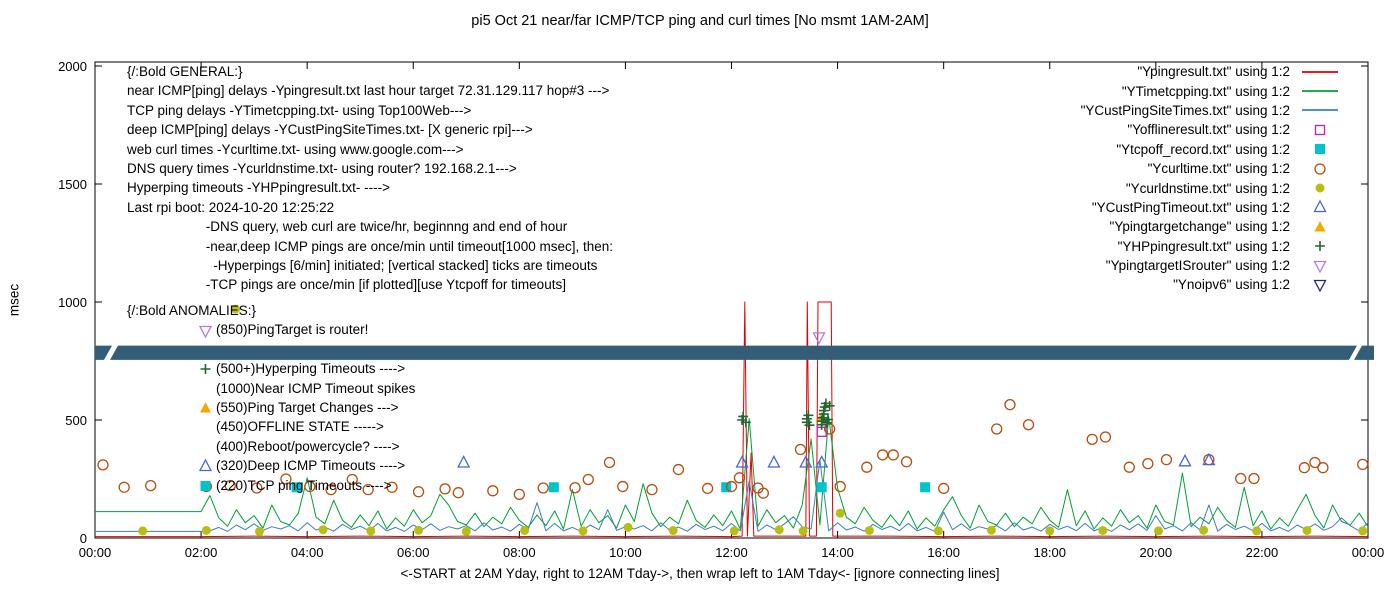  Describe the element at coordinates (836, 460) in the screenshot. I see `series-YCustPingTimeout-txt` at that location.